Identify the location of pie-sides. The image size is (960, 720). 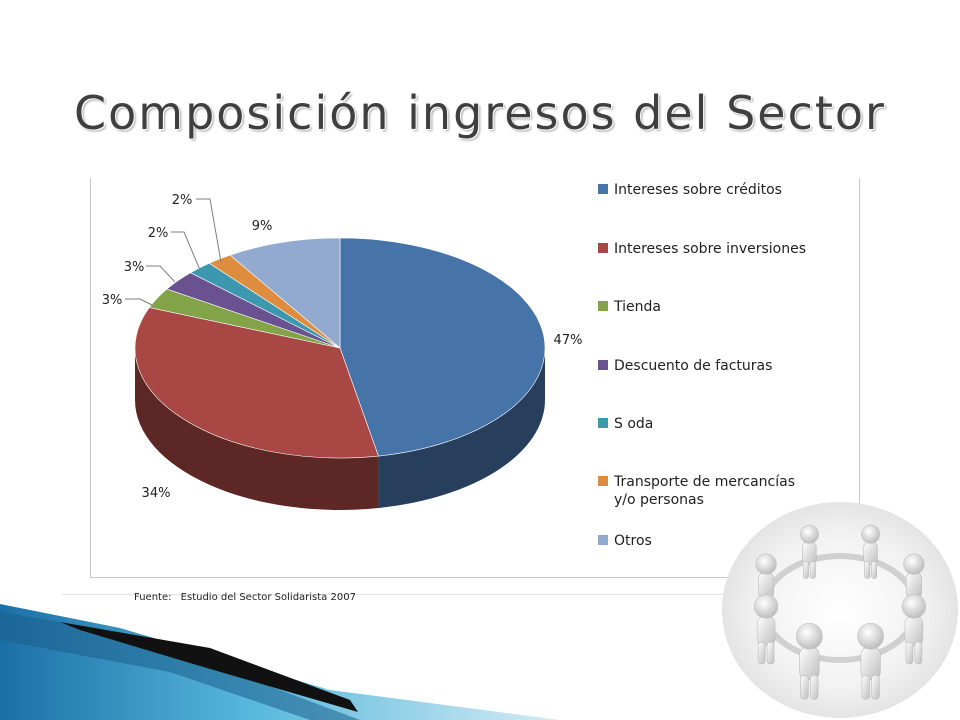
(340, 429).